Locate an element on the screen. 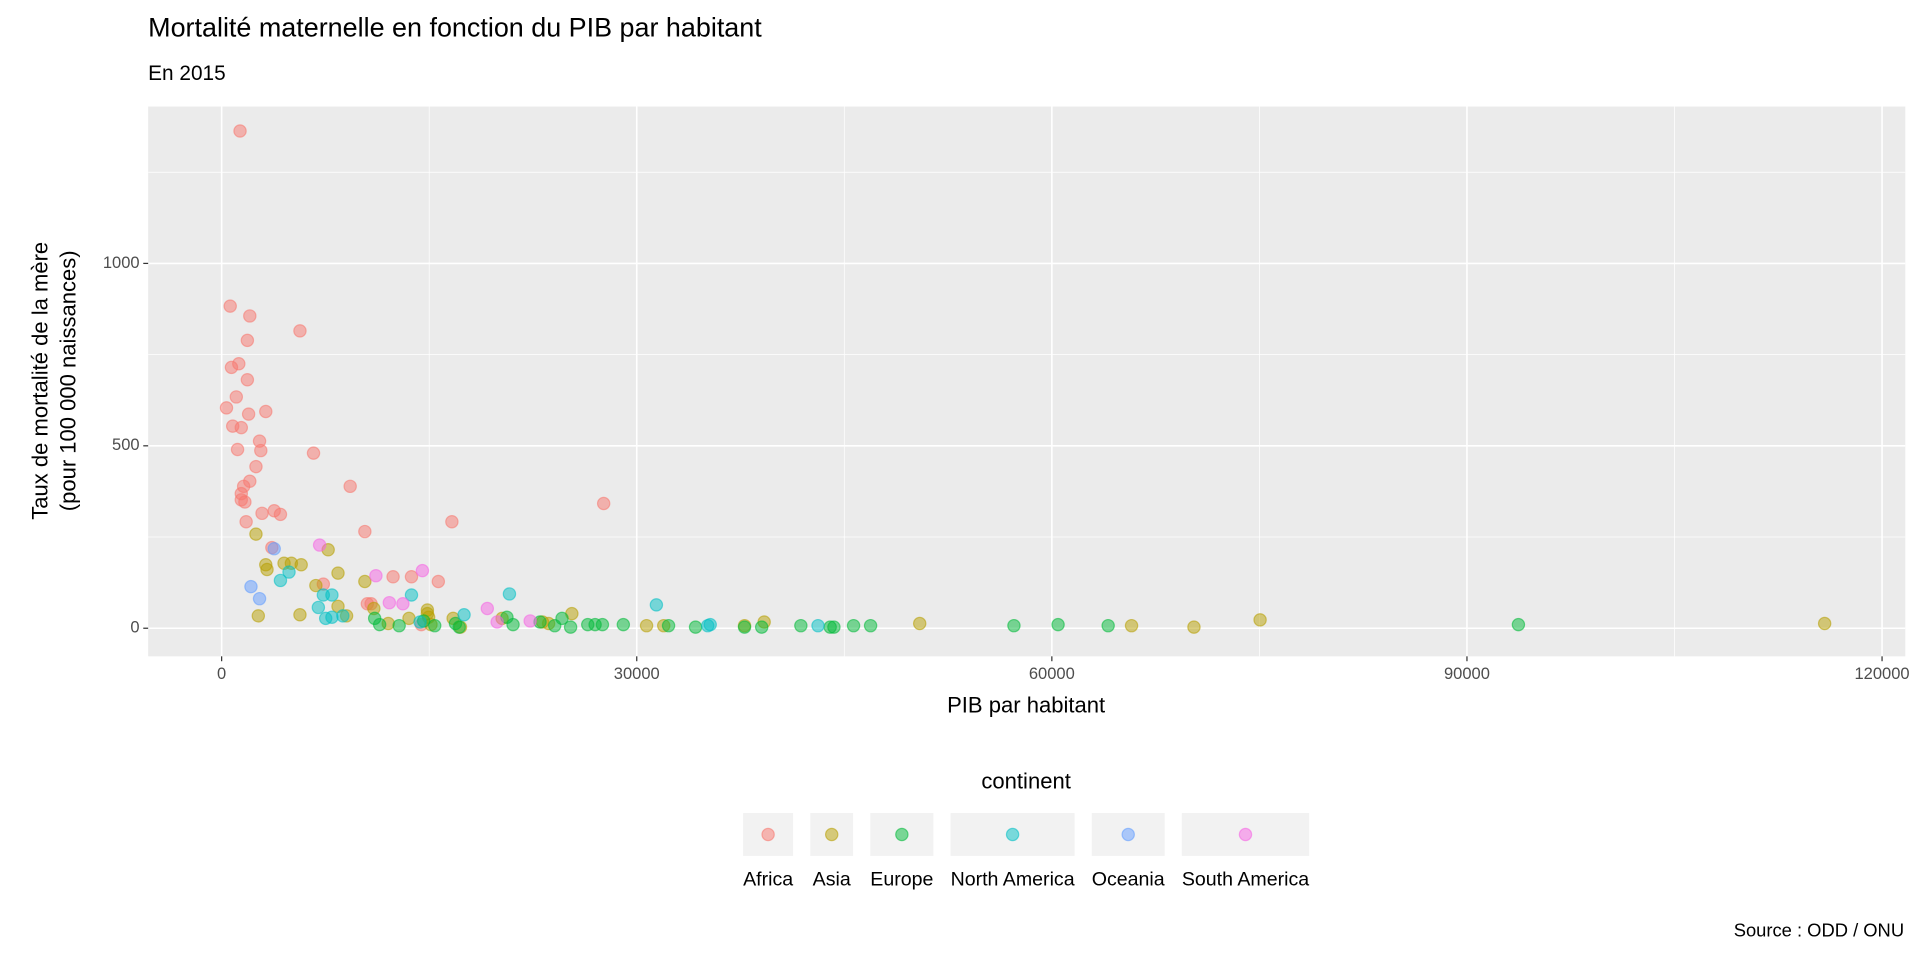  x-tick-label: 30000 is located at coordinates (637, 673).